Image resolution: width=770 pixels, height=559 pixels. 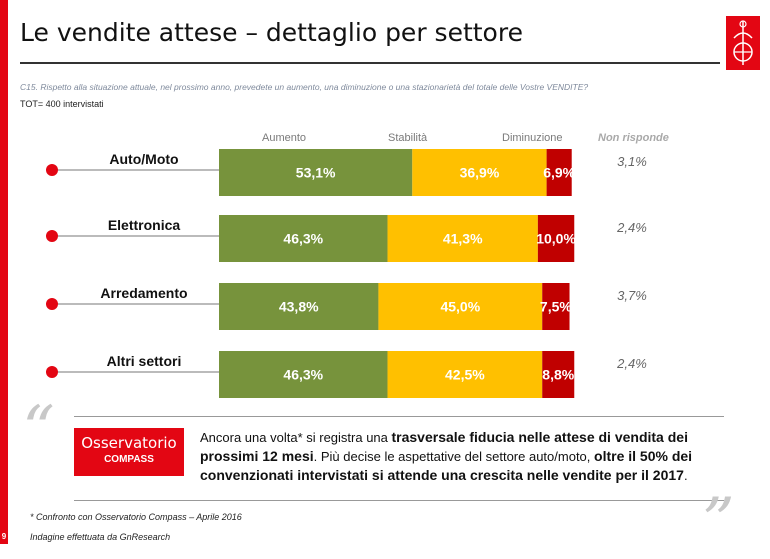 I want to click on bar-value-label: 53,1%, so click(x=316, y=173).